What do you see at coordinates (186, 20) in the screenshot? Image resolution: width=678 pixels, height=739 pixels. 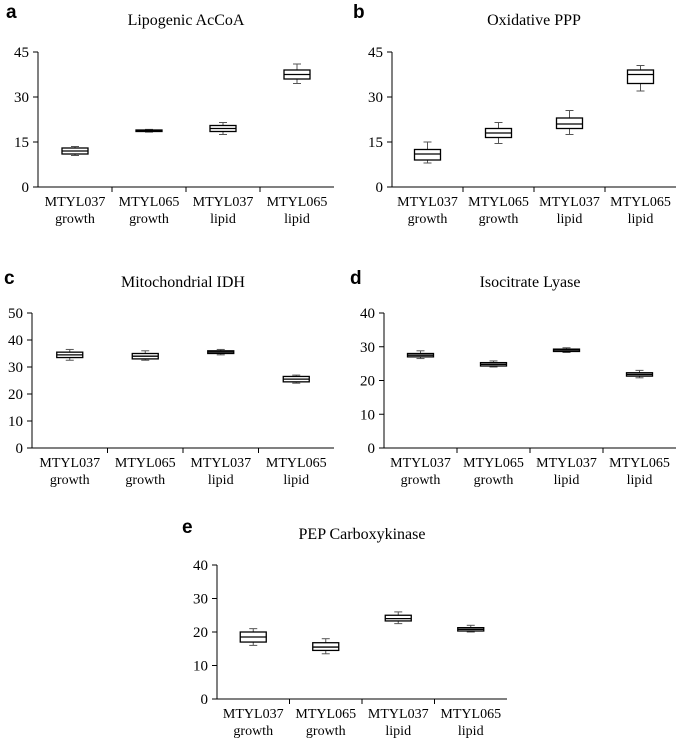 I see `chart-title-a: Lipogenic AcCoA` at bounding box center [186, 20].